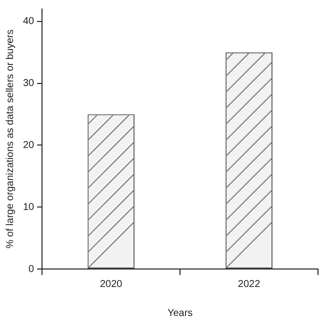 The image size is (320, 323). Describe the element at coordinates (249, 284) in the screenshot. I see `x-tick-label: 2022` at that location.